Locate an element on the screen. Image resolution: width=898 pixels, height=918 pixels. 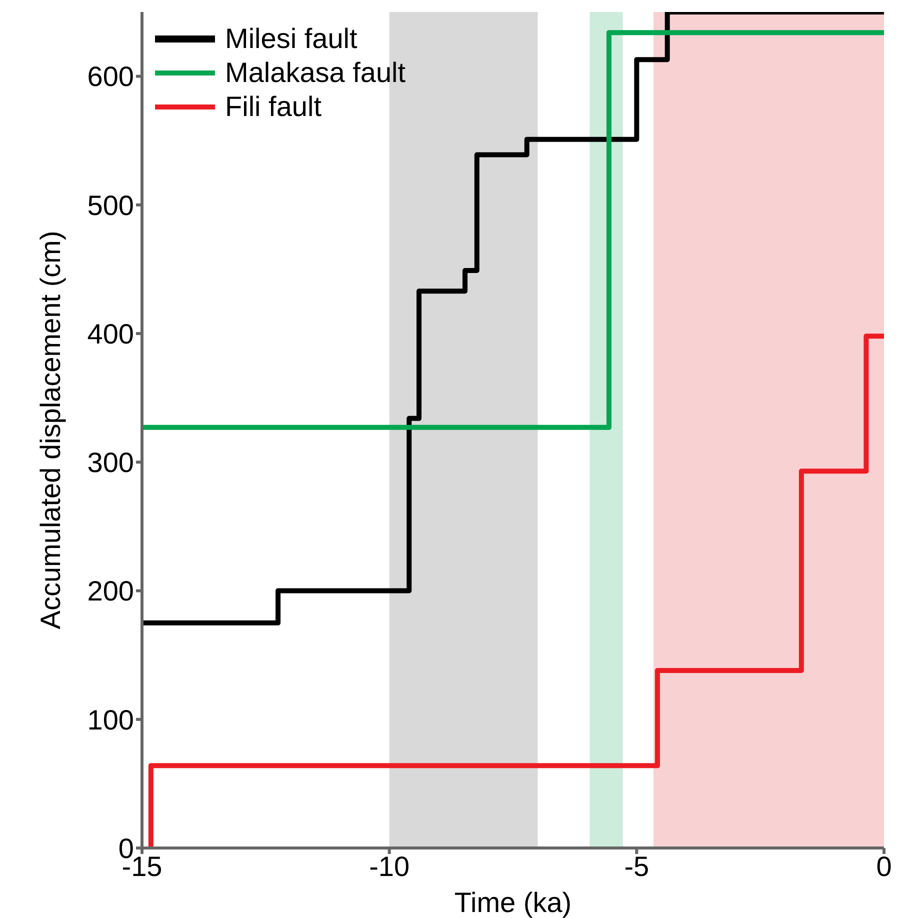
y-axis-title: Accumulated displacement (cm) is located at coordinates (50, 430).